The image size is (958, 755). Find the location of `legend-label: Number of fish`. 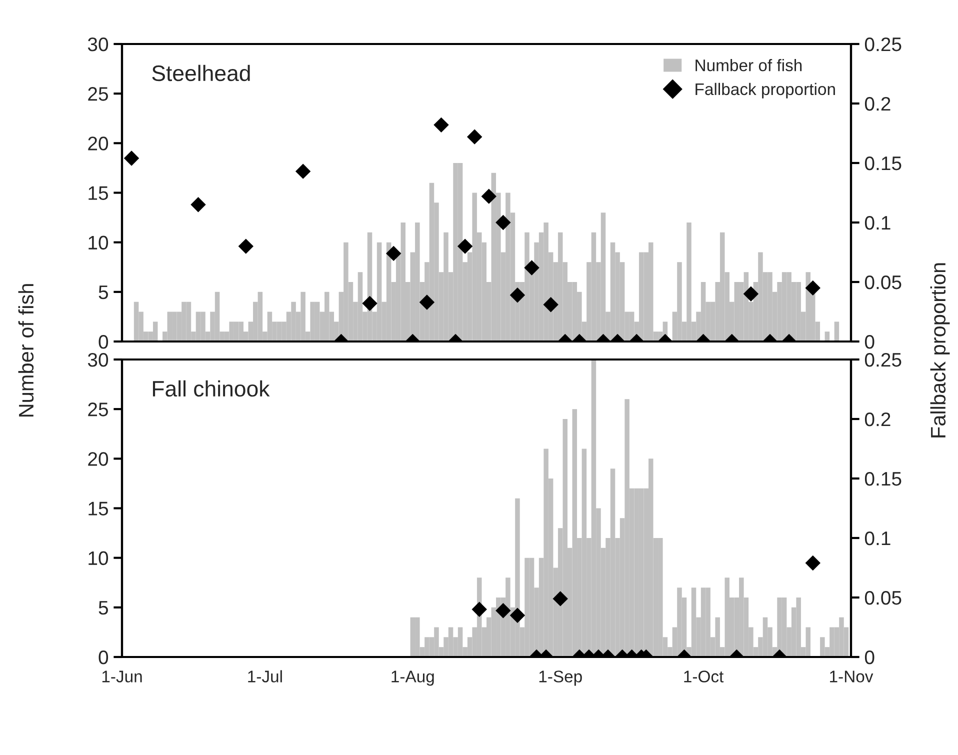

legend-label: Number of fish is located at coordinates (749, 65).